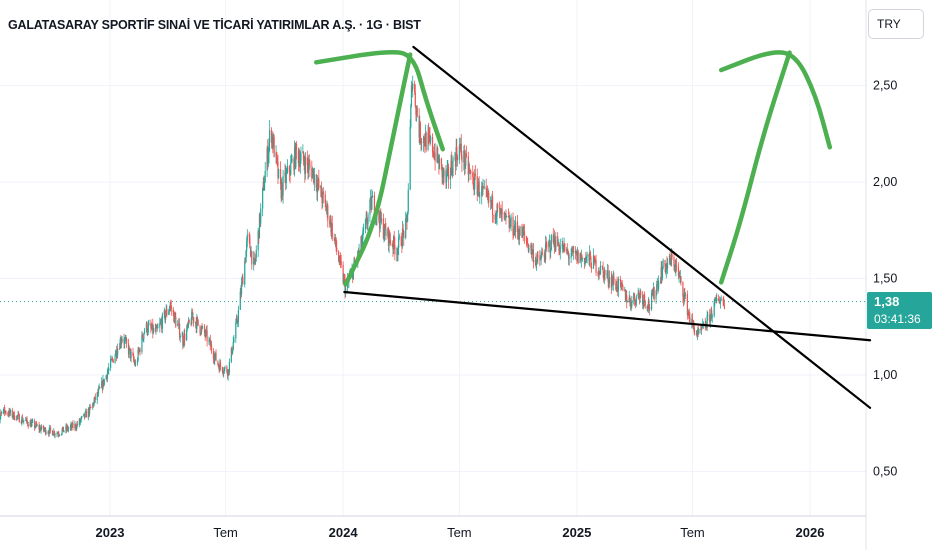 The image size is (932, 550). Describe the element at coordinates (889, 24) in the screenshot. I see `currency-label: TRY` at that location.